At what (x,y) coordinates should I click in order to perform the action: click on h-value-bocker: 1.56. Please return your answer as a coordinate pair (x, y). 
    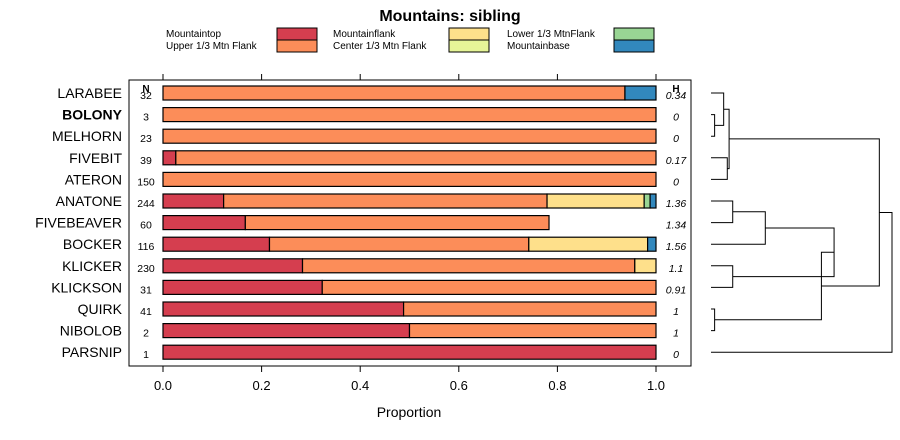
    Looking at the image, I should click on (676, 247).